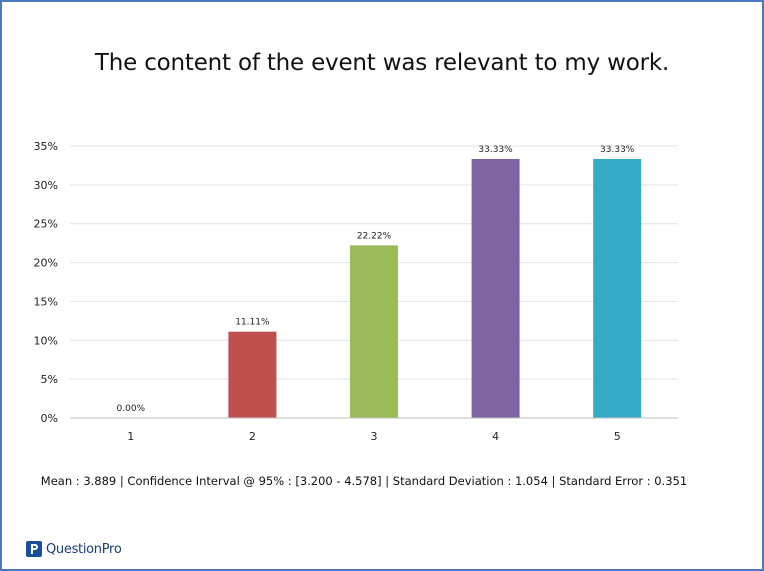  I want to click on brand-logo: QuestionPro, so click(74, 549).